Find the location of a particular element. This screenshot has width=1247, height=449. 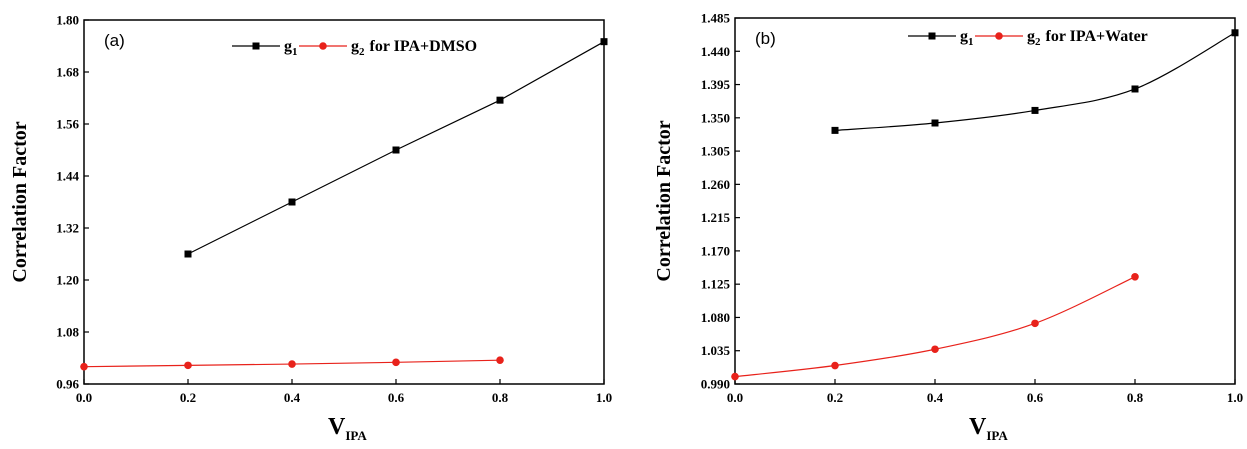

y-tick-label: 1.080 is located at coordinates (715, 317).